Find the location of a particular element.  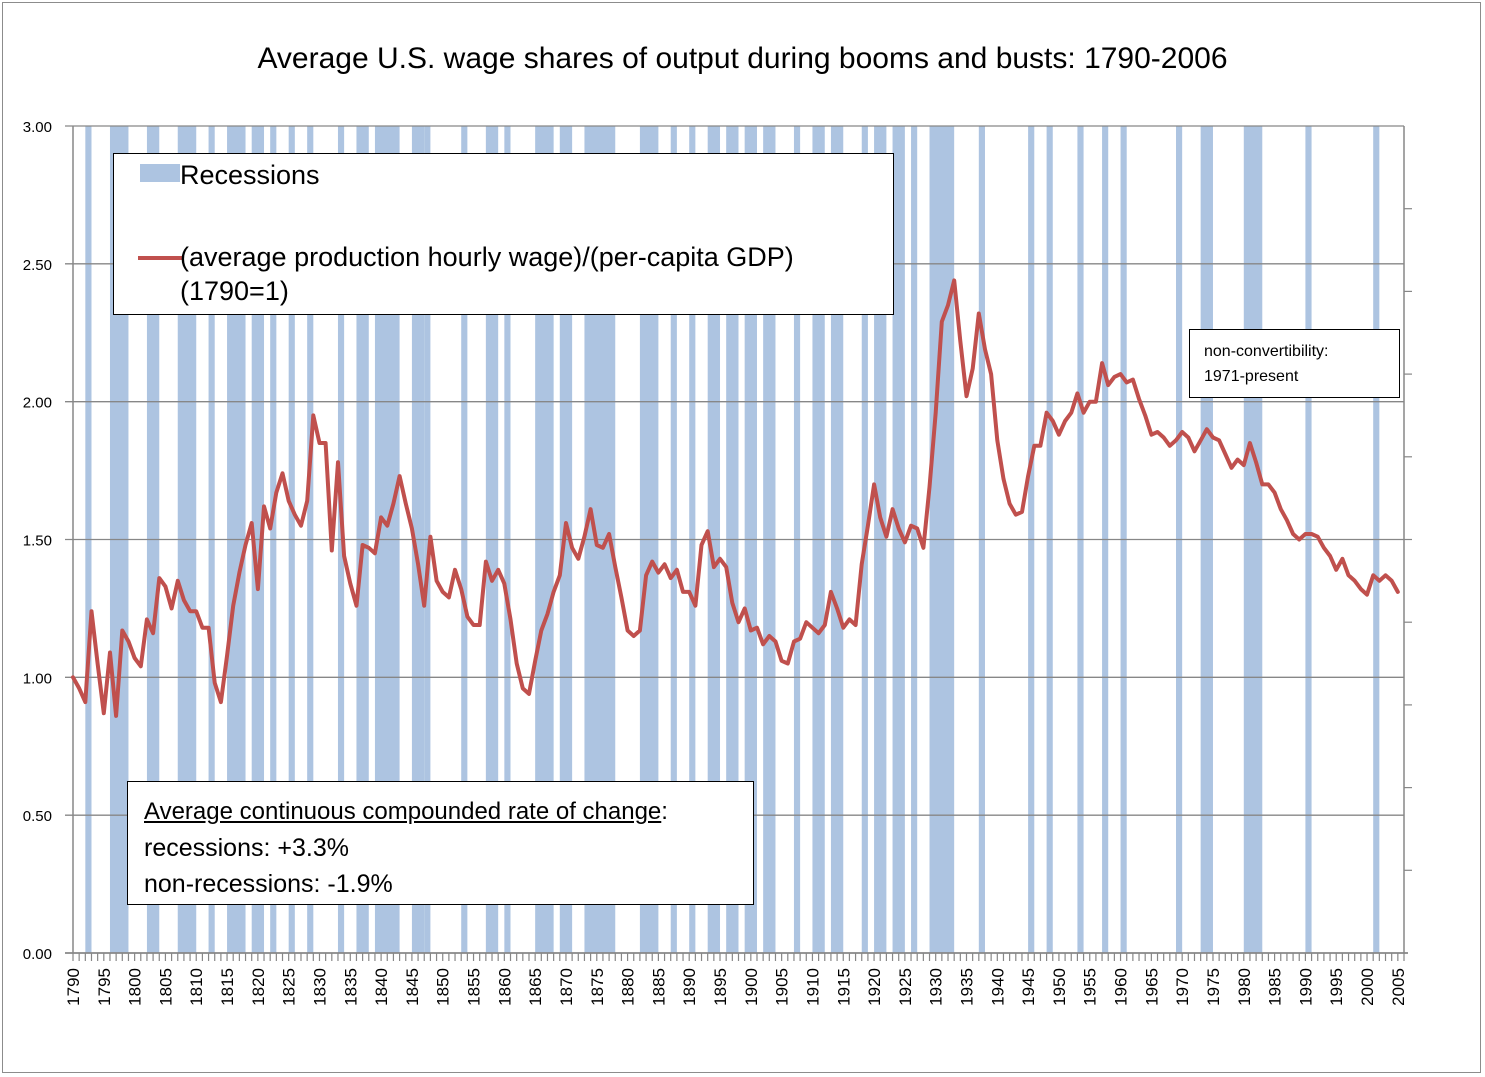

x-tick-label: 2000 is located at coordinates (1367, 987).